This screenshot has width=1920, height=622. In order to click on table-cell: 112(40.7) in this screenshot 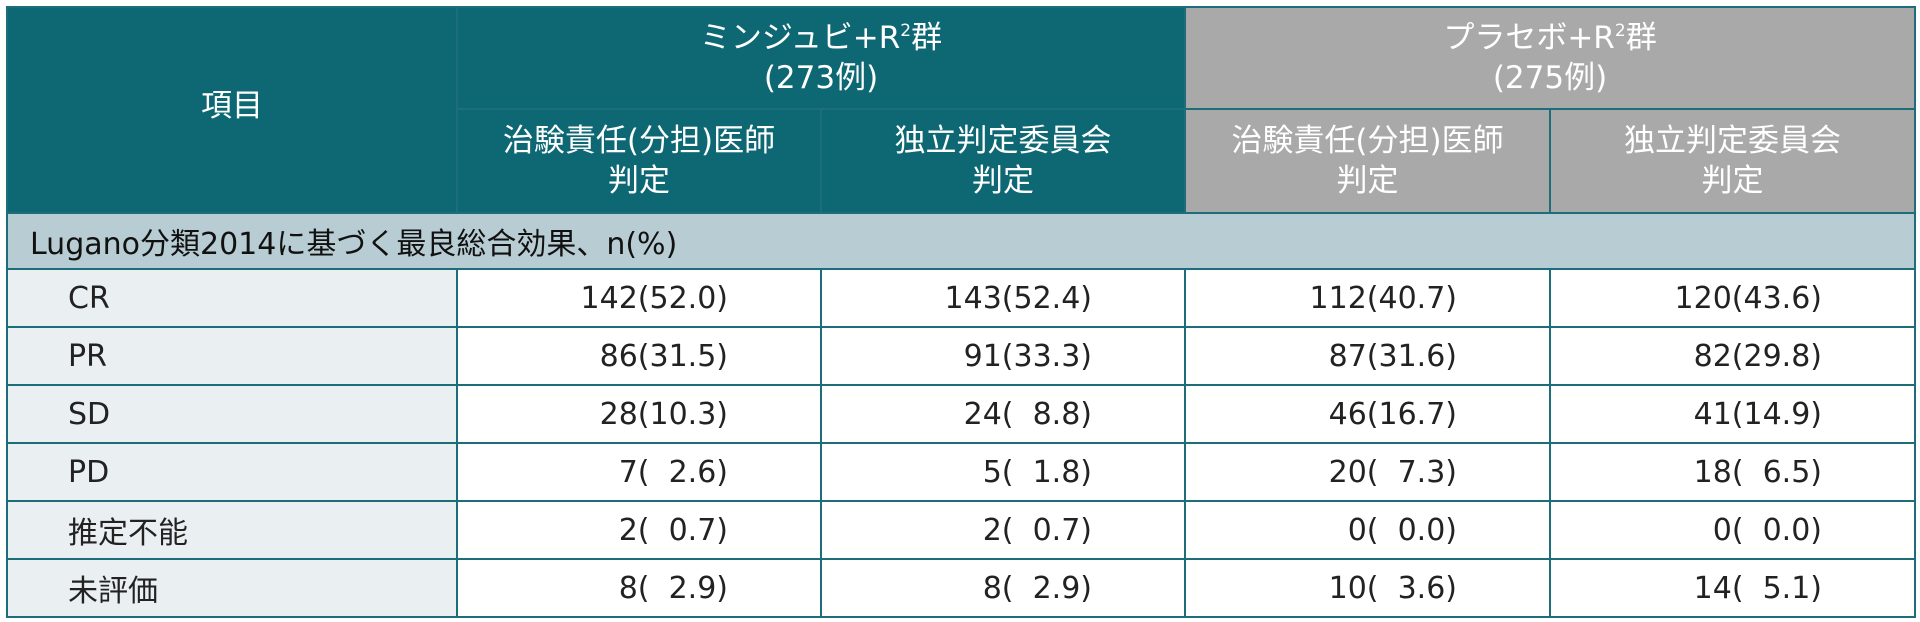, I will do `click(1367, 298)`.